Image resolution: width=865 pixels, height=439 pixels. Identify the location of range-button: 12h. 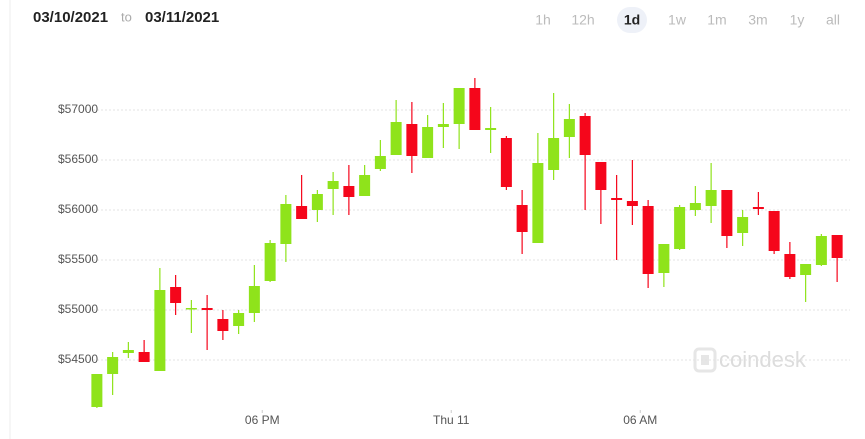
(582, 20).